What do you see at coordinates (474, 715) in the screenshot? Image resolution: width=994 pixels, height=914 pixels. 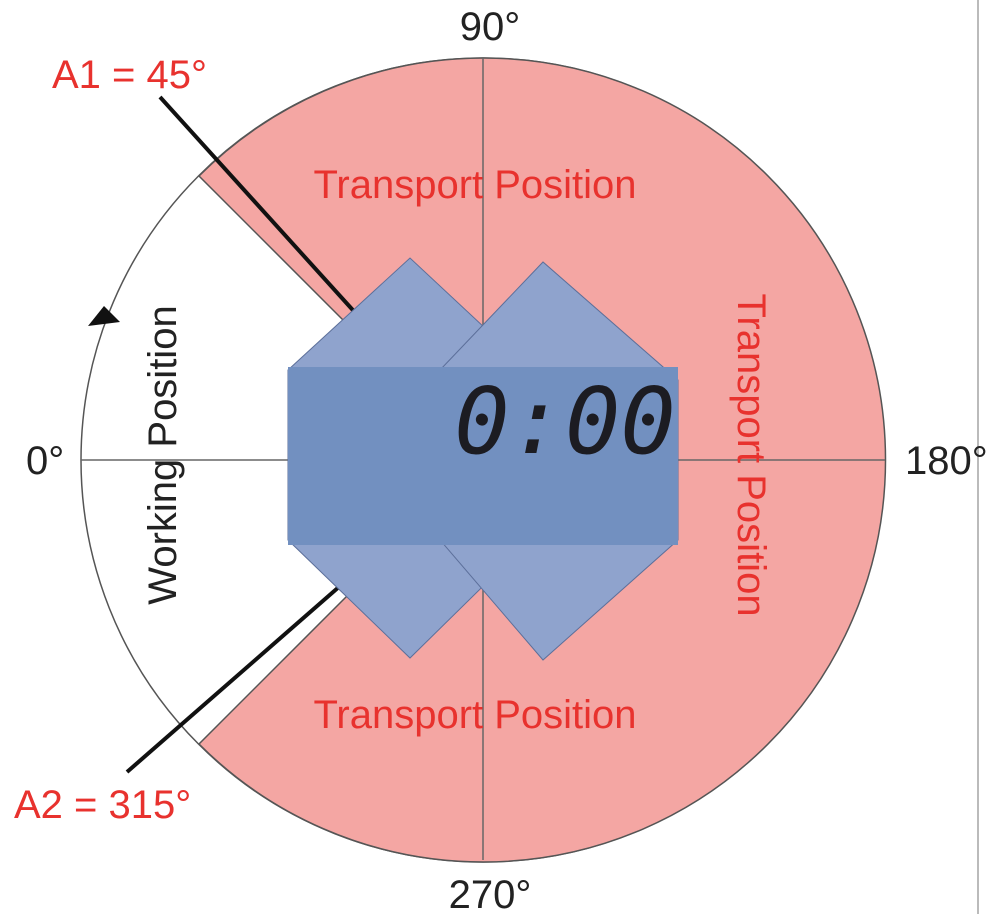 I see `zone-transport-bottom: Transport Position` at bounding box center [474, 715].